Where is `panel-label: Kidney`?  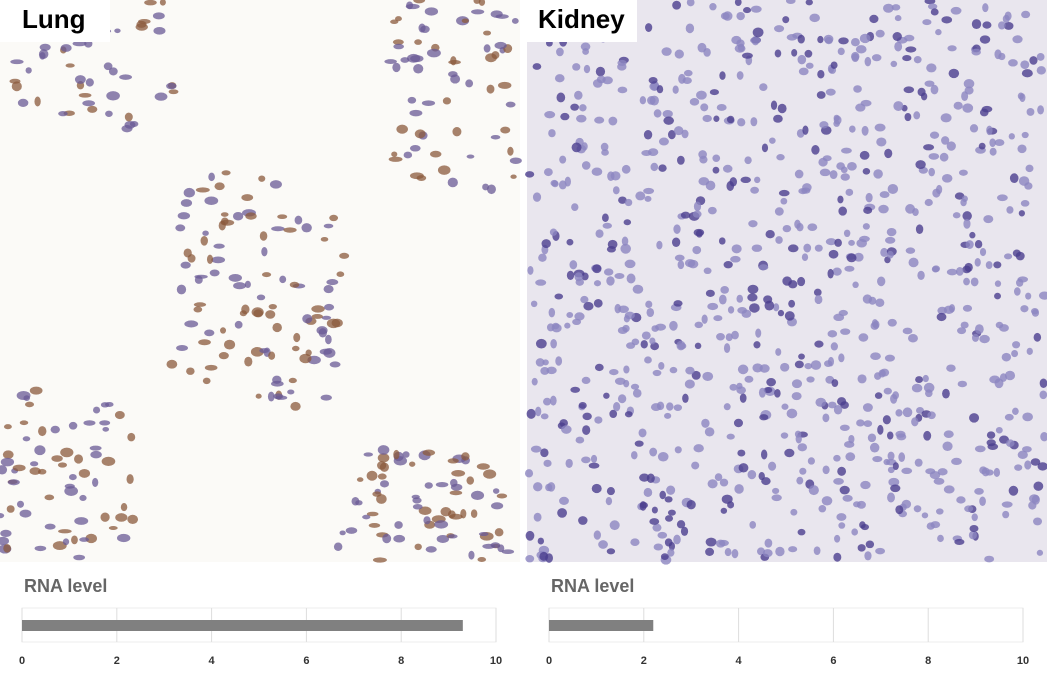
panel-label: Kidney is located at coordinates (581, 19).